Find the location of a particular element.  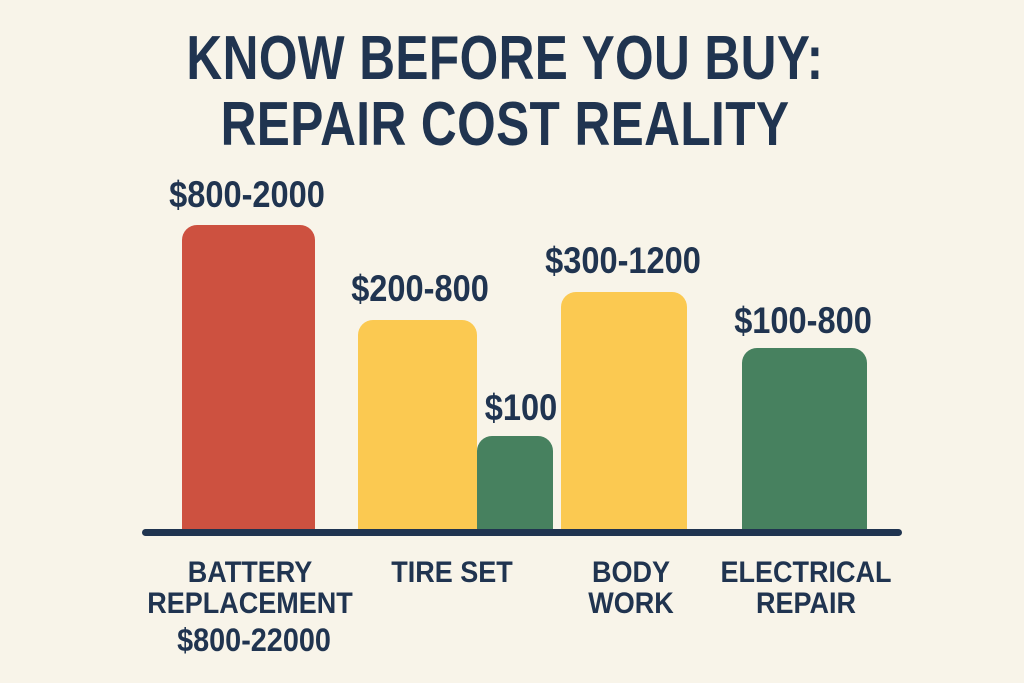

x-label-line: ELECTRICAL is located at coordinates (806, 572).